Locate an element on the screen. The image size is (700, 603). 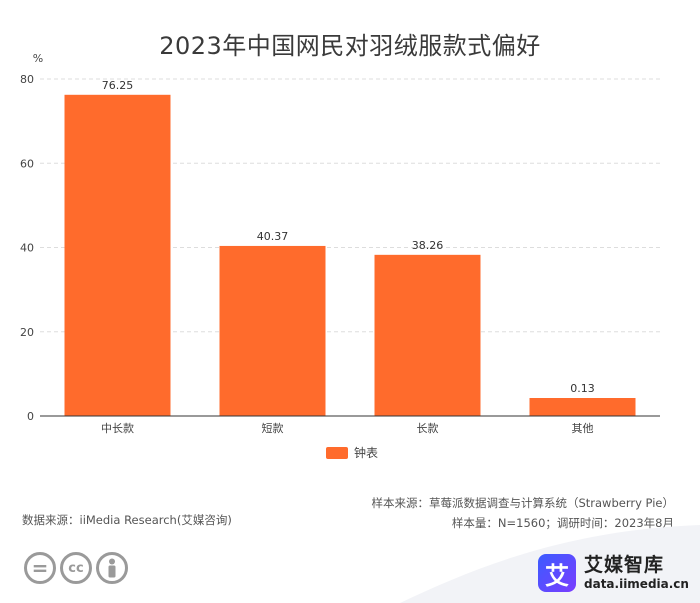
brand: 艾 艾媒智库 data.iimedia.cn is located at coordinates (613, 573).